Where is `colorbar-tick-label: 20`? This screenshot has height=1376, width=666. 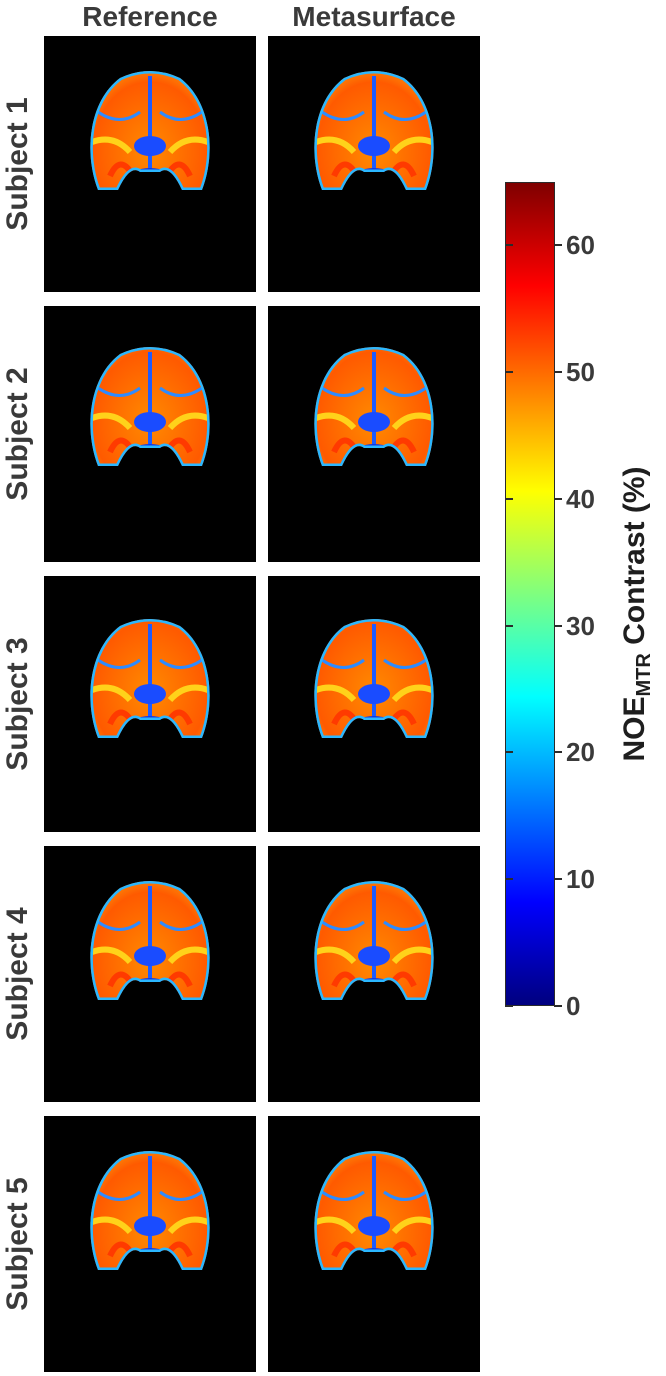
colorbar-tick-label: 20 is located at coordinates (580, 752).